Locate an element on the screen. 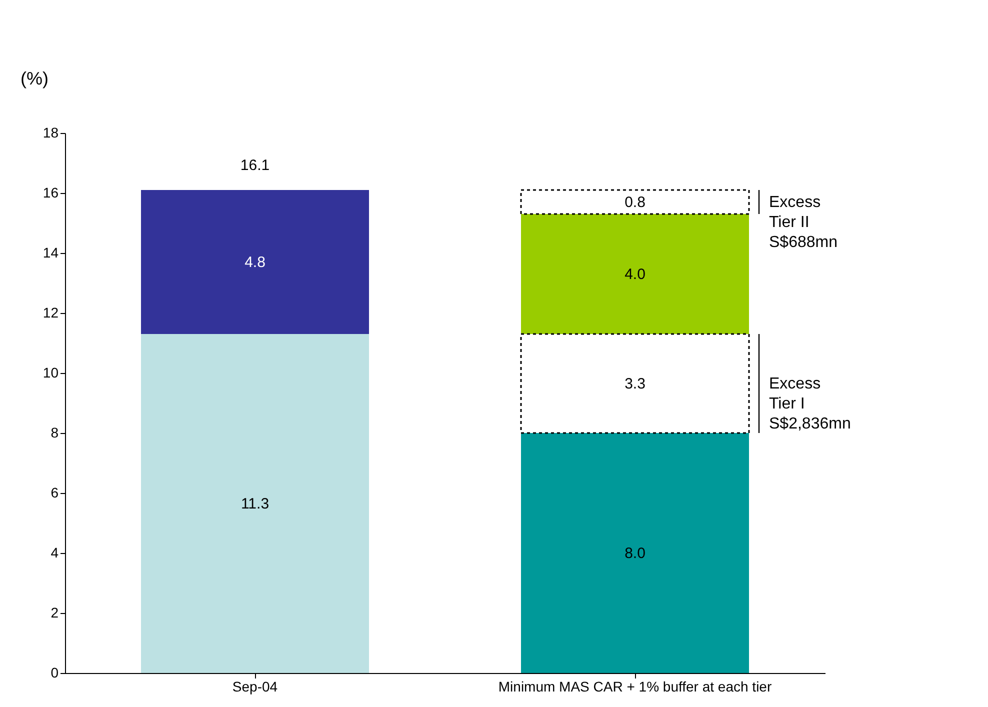 This screenshot has width=988, height=707. data-label: 3.3 is located at coordinates (635, 384).